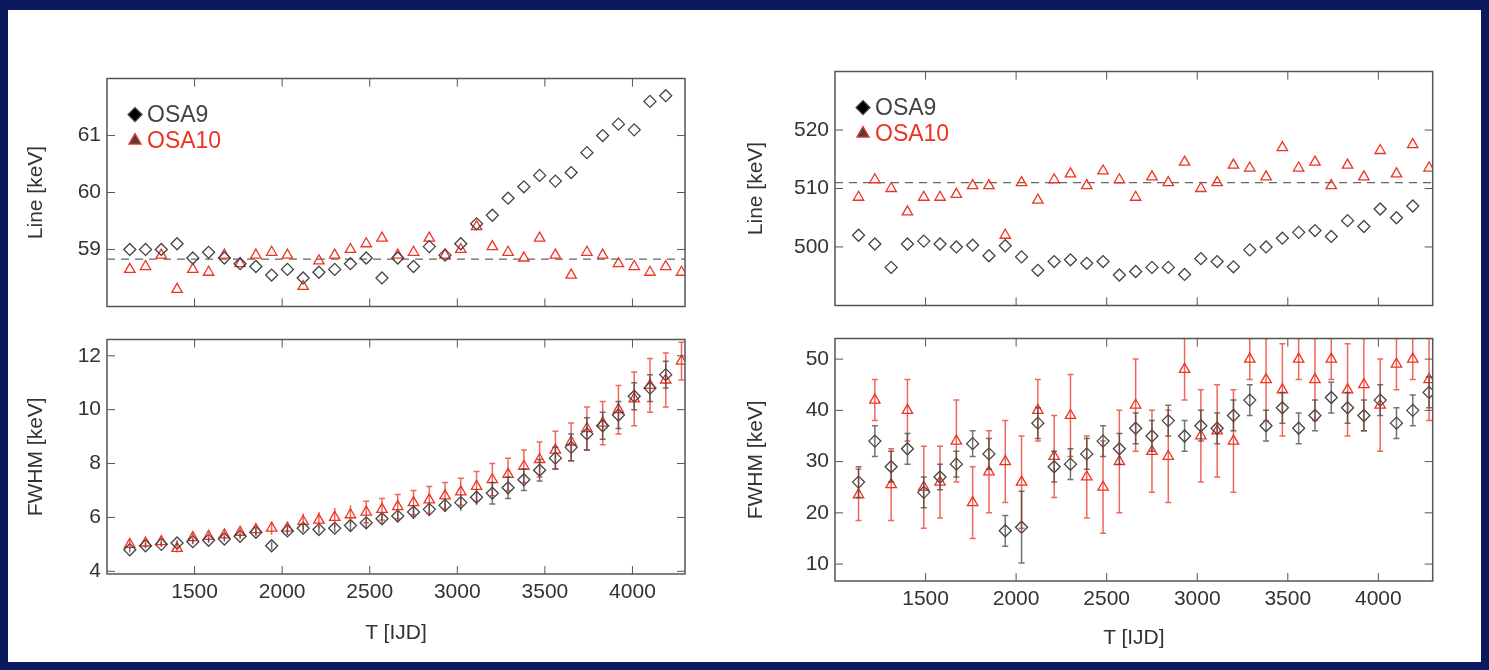 This screenshot has width=1489, height=670. What do you see at coordinates (811, 245) in the screenshot?
I see `y-tick-label: 500` at bounding box center [811, 245].